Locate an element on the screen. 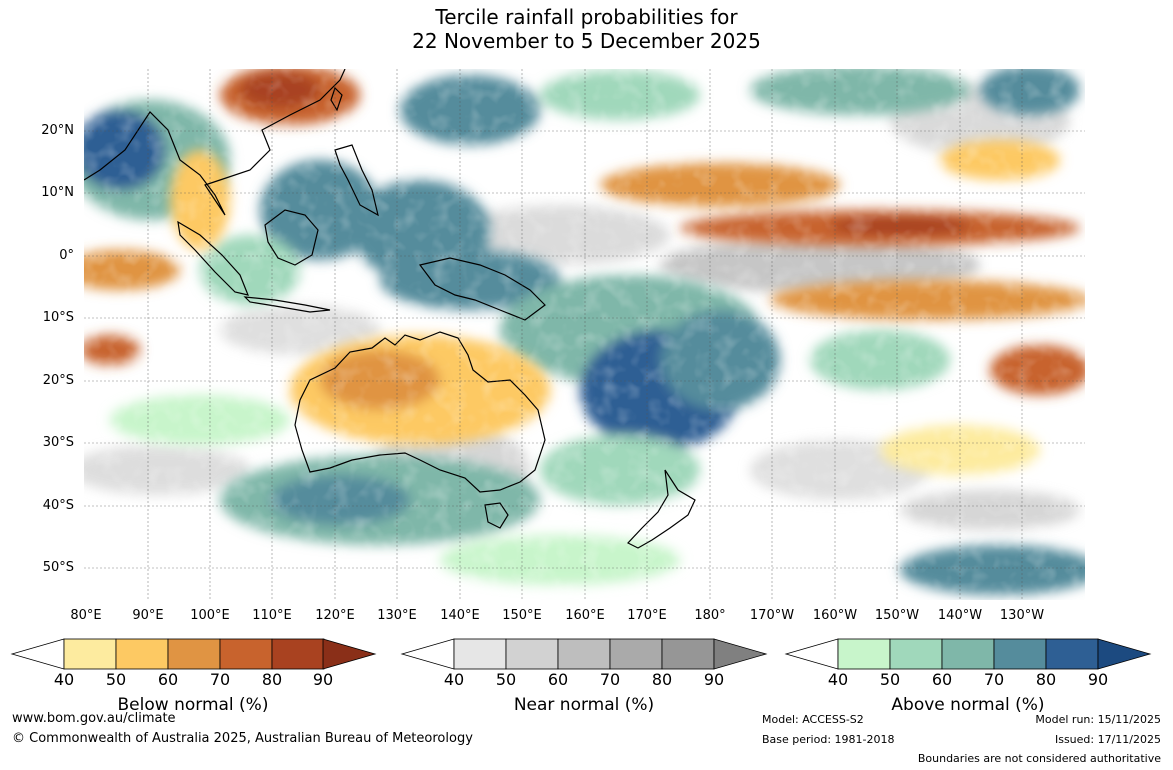 This screenshot has width=1173, height=770. taiwan-coastline is located at coordinates (336, 99).